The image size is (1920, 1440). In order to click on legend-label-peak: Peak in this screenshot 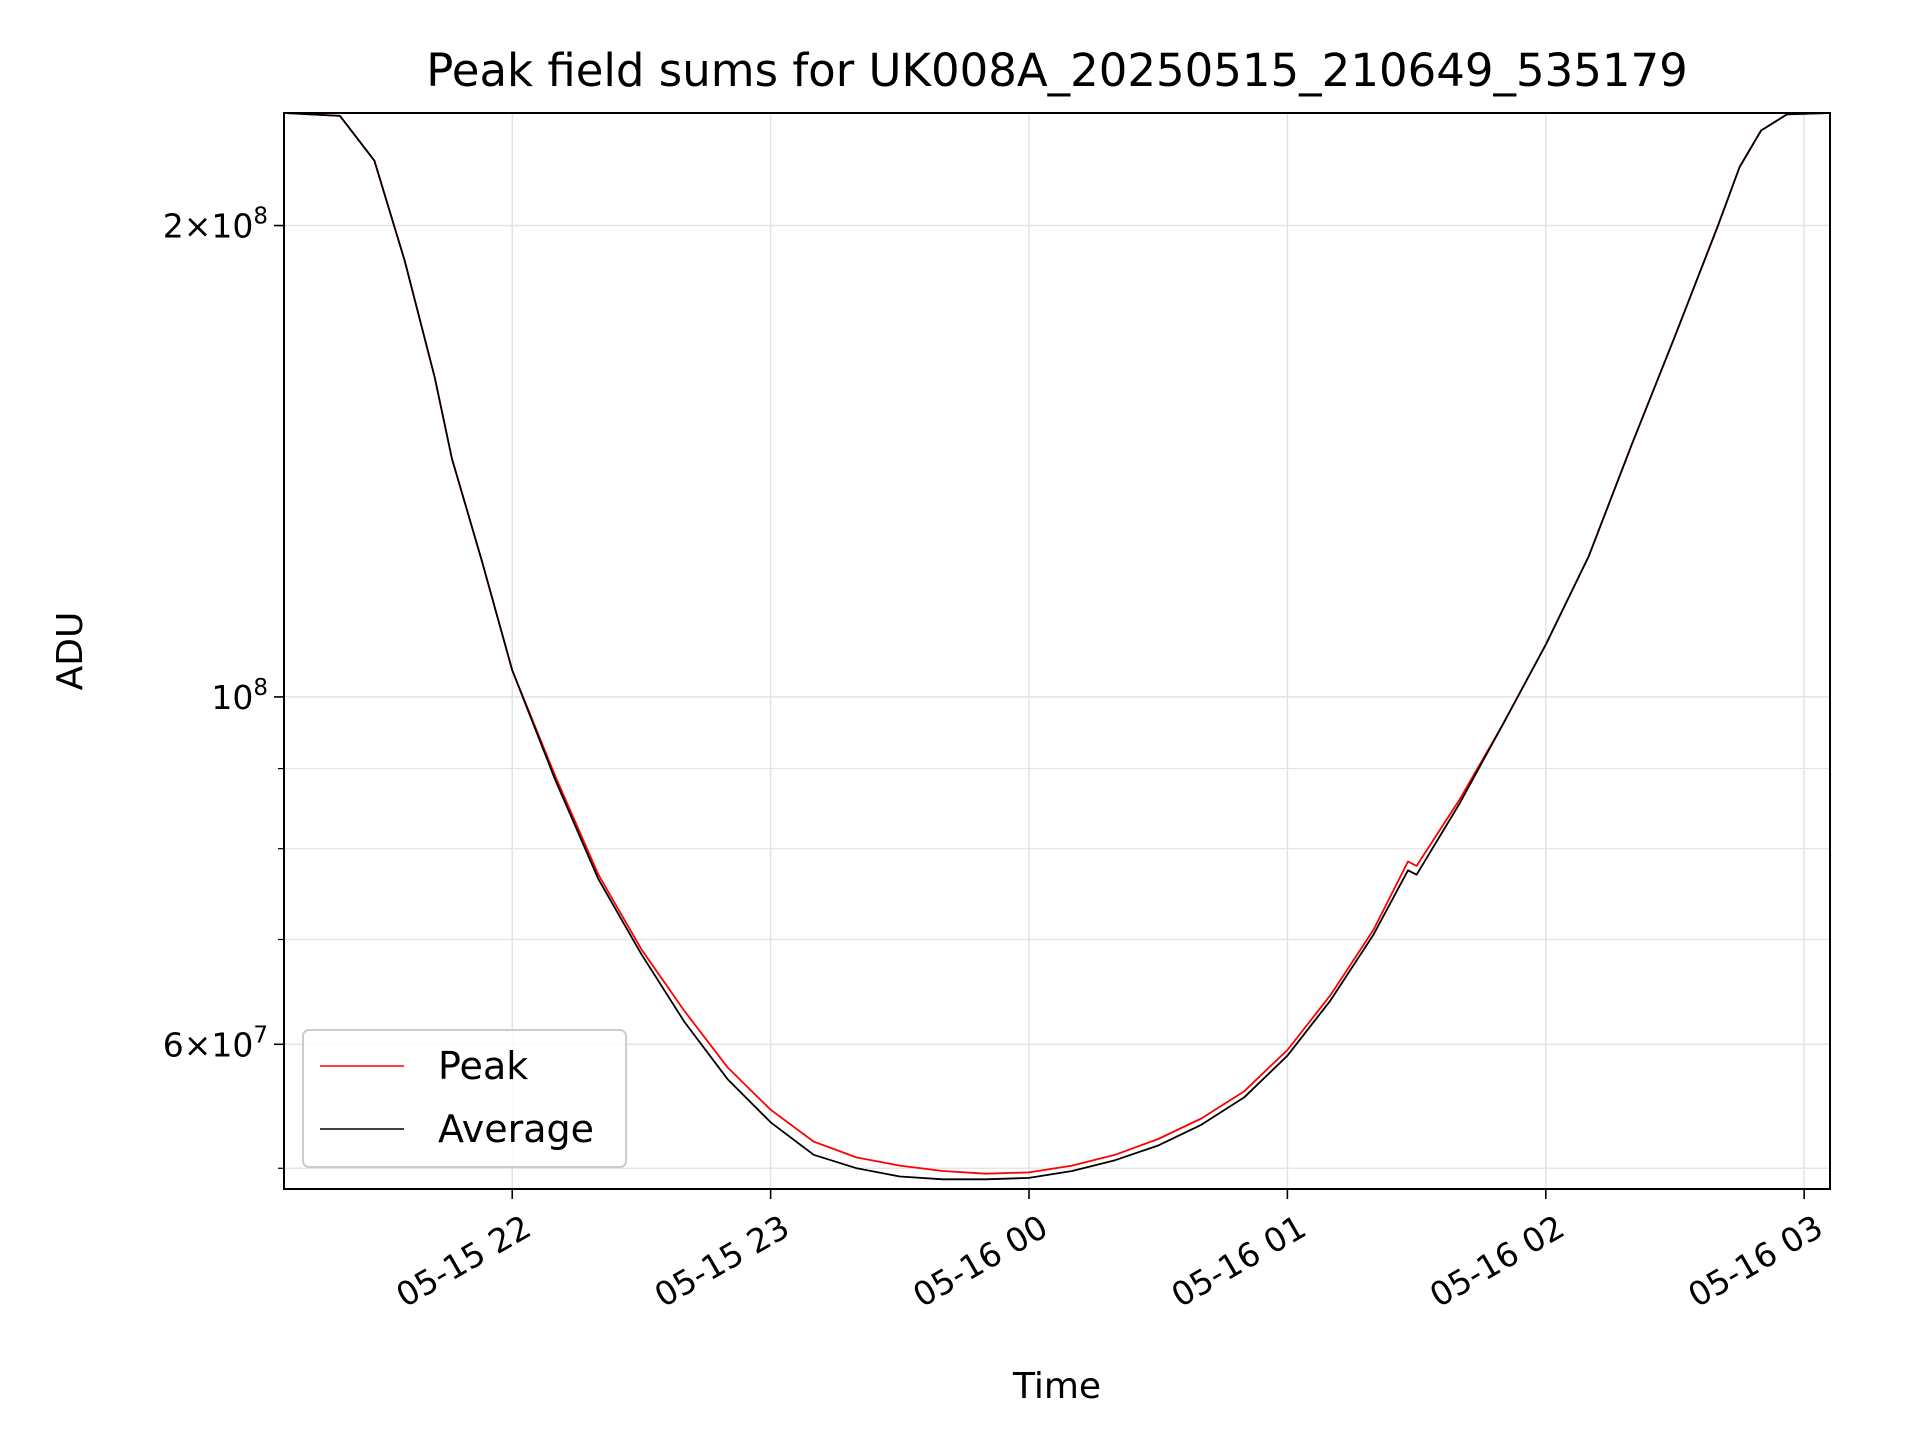, I will do `click(483, 1066)`.